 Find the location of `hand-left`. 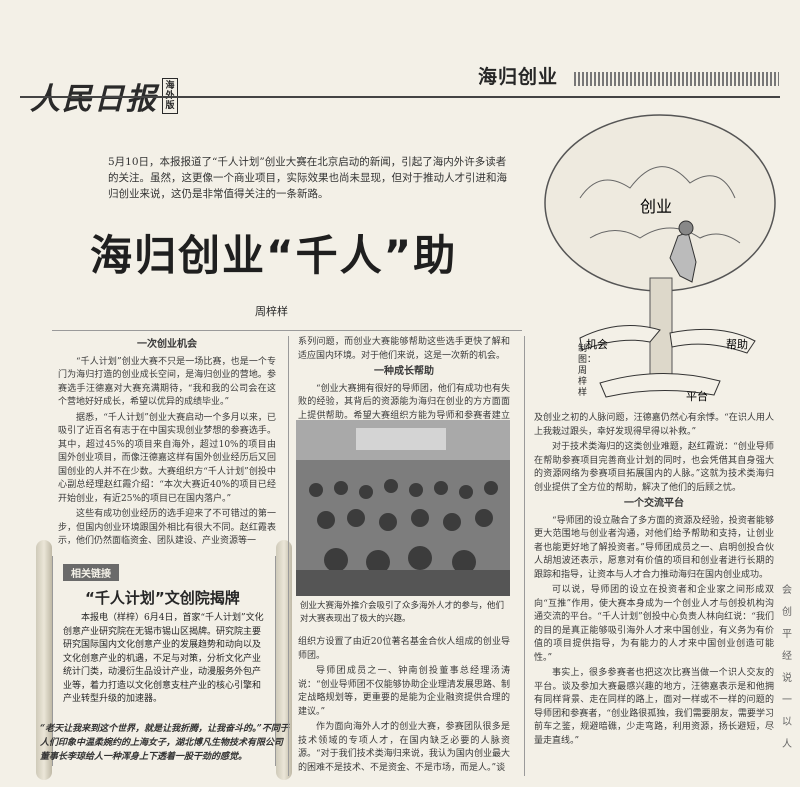

hand-left is located at coordinates (620, 338).